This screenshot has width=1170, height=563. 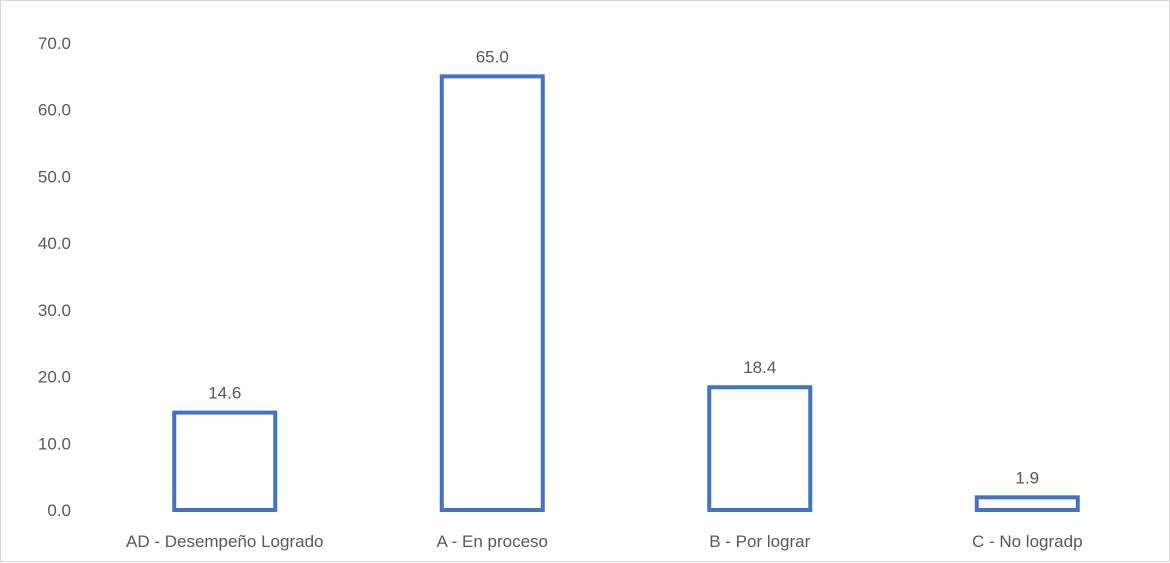 I want to click on y-tick-label: 60.0, so click(x=54, y=110).